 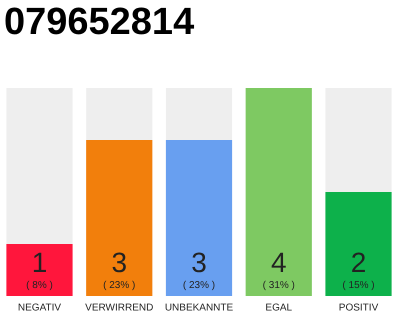 I want to click on x-tick-label: POSITIV, so click(x=358, y=308).